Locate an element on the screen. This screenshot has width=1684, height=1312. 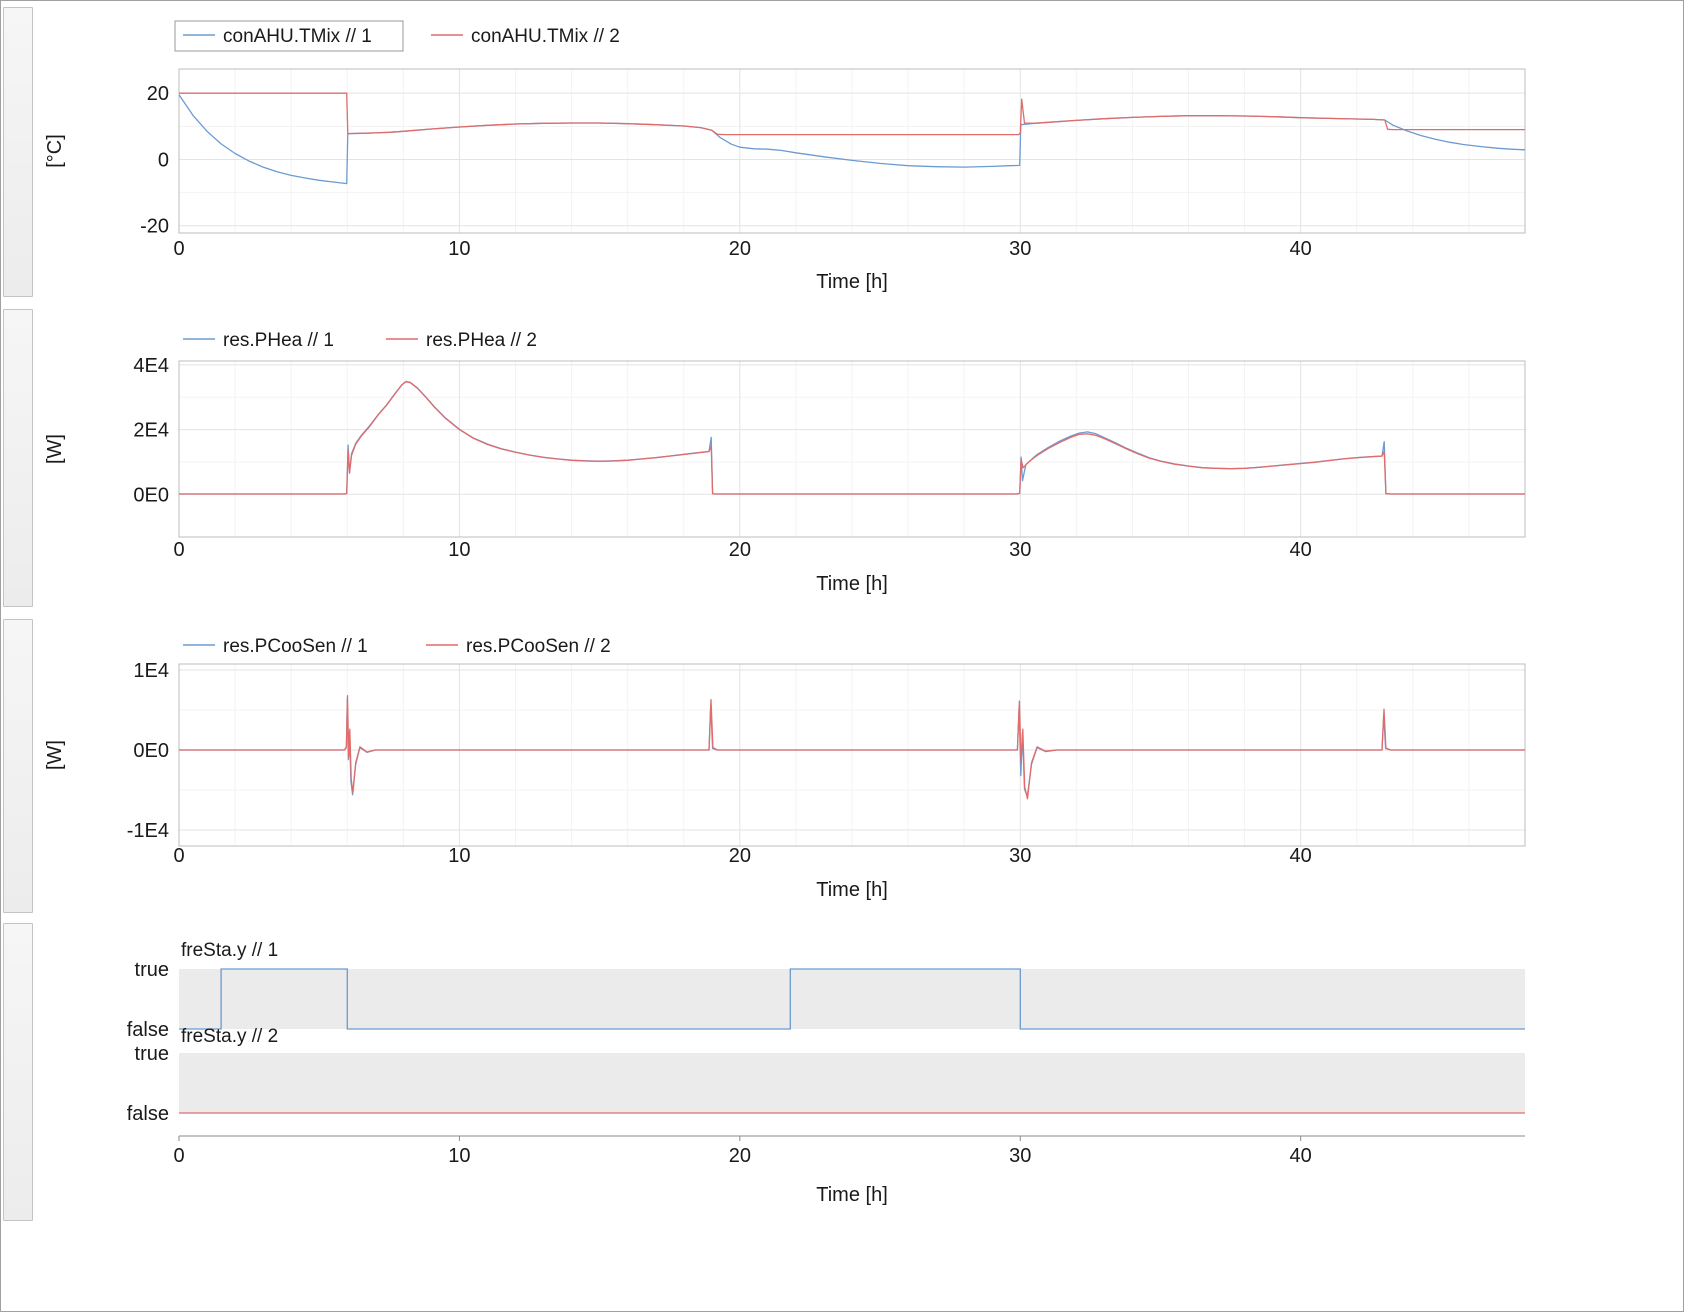
legend-item: res.PCooSen // 1 is located at coordinates (275, 646).